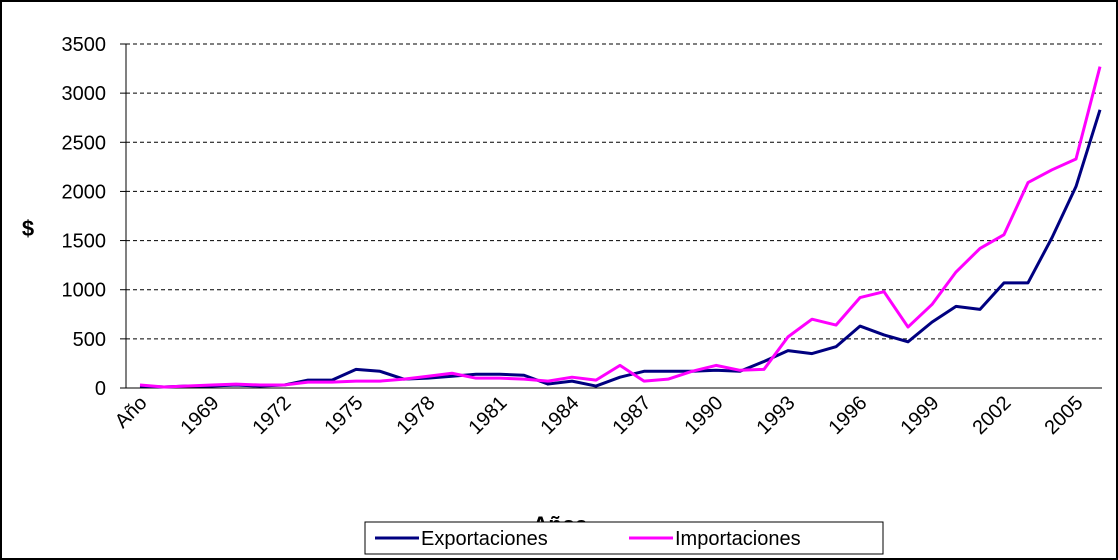 The image size is (1118, 560). Describe the element at coordinates (84, 242) in the screenshot. I see `y-tick-label: 1500` at that location.